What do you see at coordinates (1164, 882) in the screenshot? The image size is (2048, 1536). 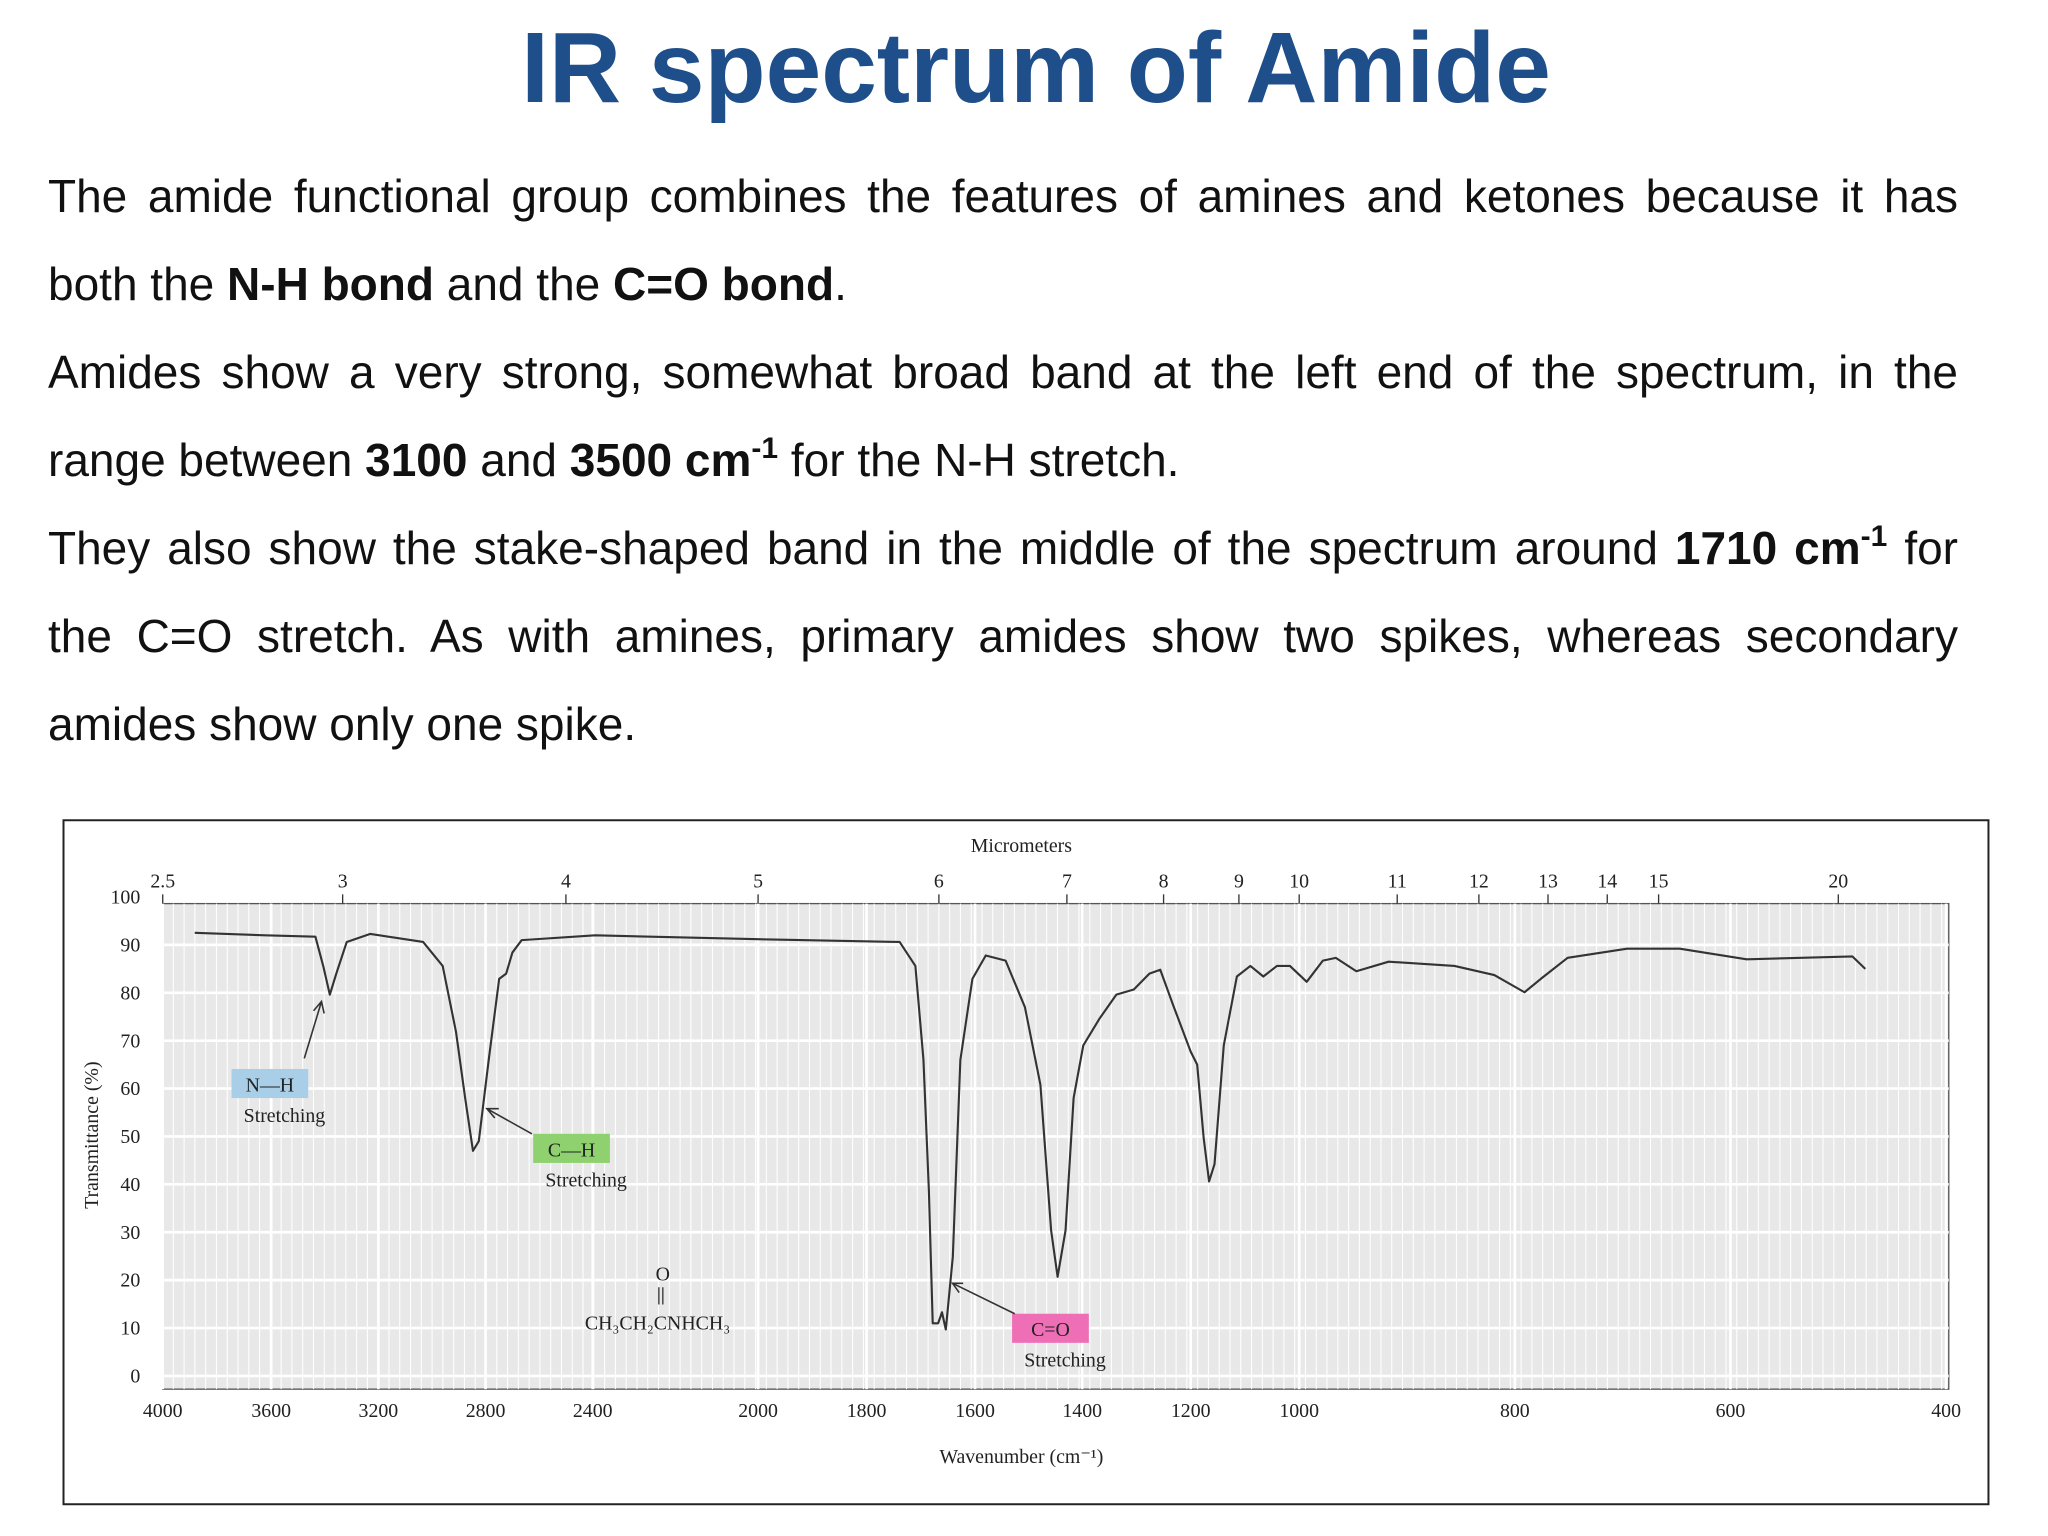 I see `x2-tick-label: 8` at bounding box center [1164, 882].